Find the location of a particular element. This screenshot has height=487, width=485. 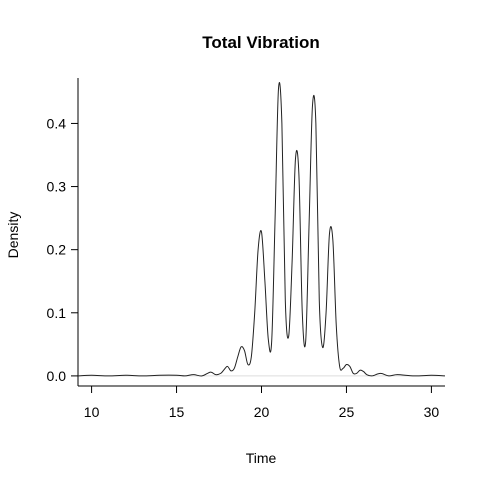

y-tick-label-0.3: 0.3 is located at coordinates (57, 187).